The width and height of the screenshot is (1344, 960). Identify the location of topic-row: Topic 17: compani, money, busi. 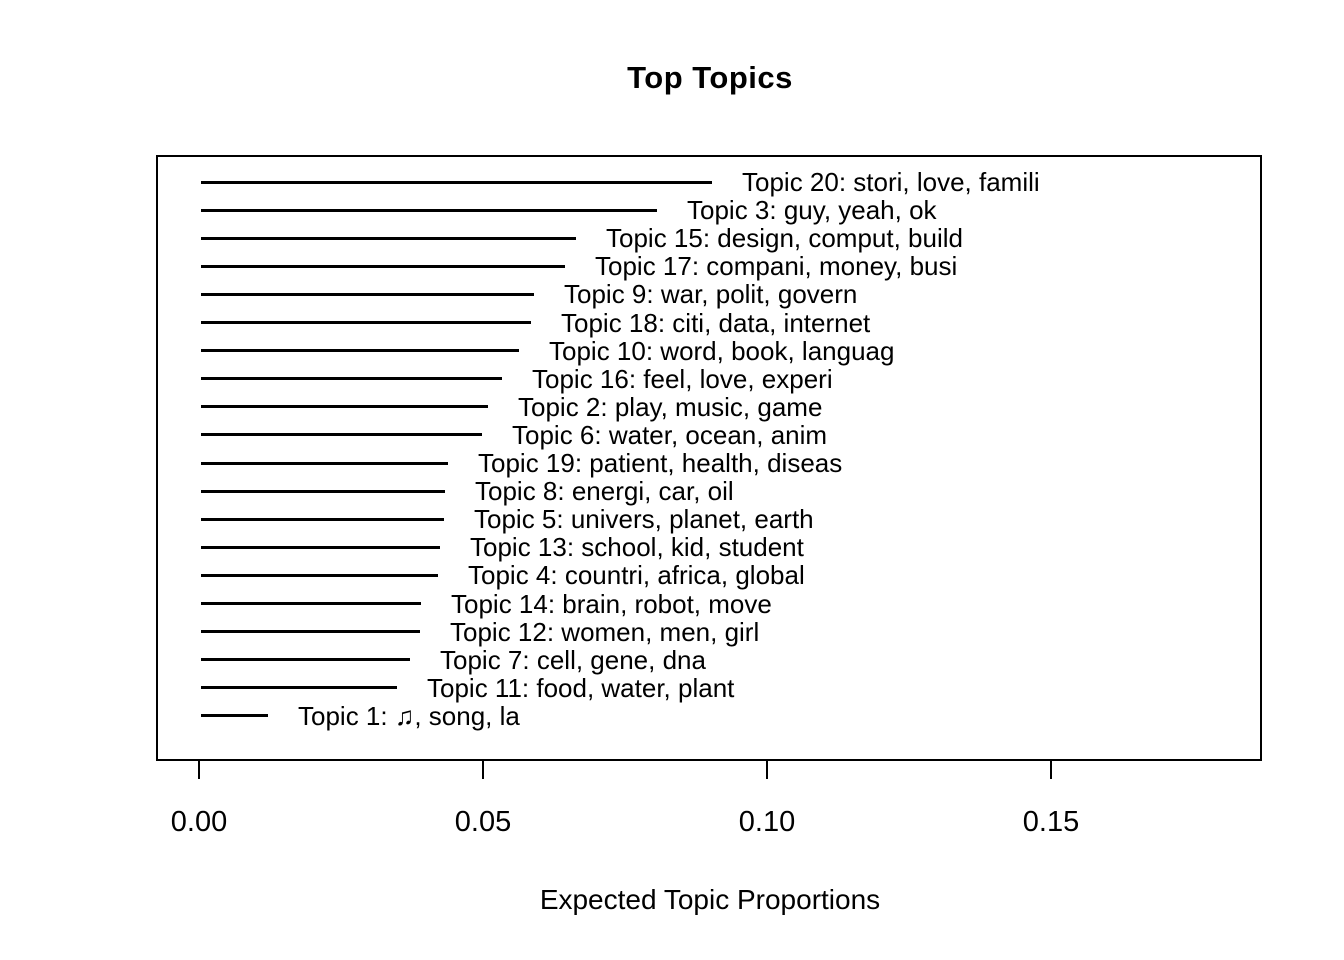
(579, 266).